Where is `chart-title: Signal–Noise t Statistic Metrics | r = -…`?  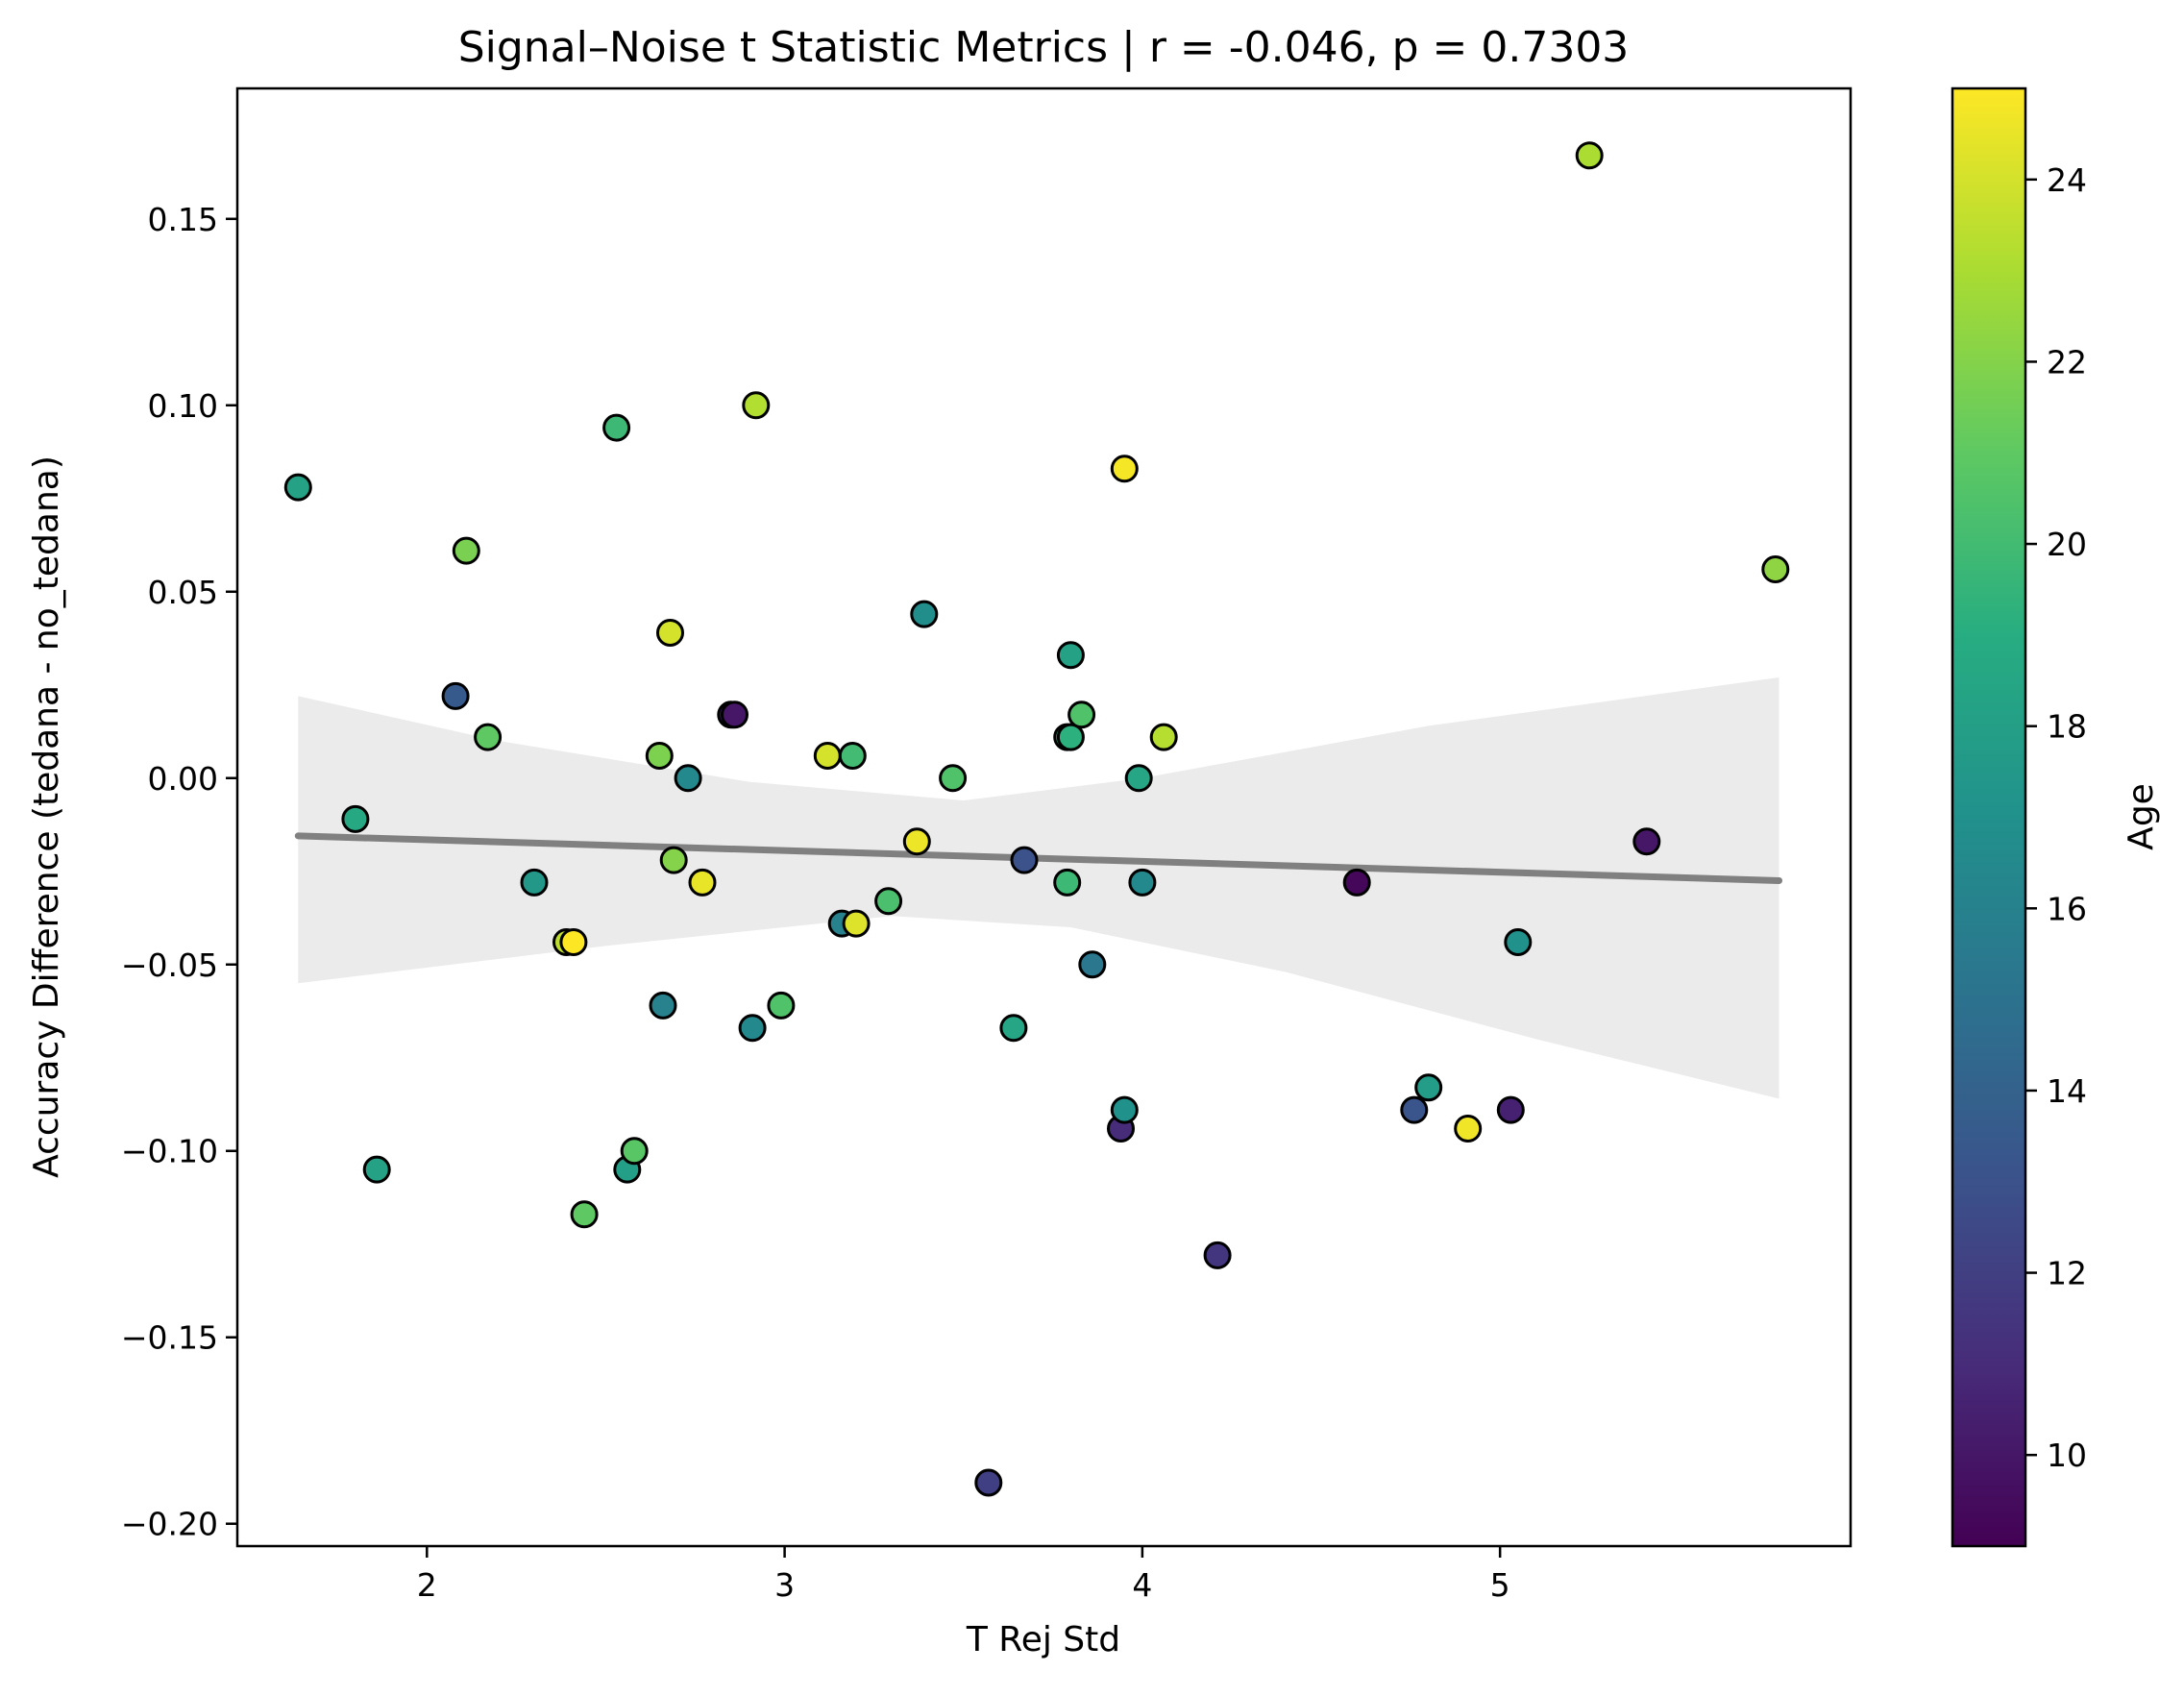 chart-title: Signal–Noise t Statistic Metrics | r = -… is located at coordinates (1044, 48).